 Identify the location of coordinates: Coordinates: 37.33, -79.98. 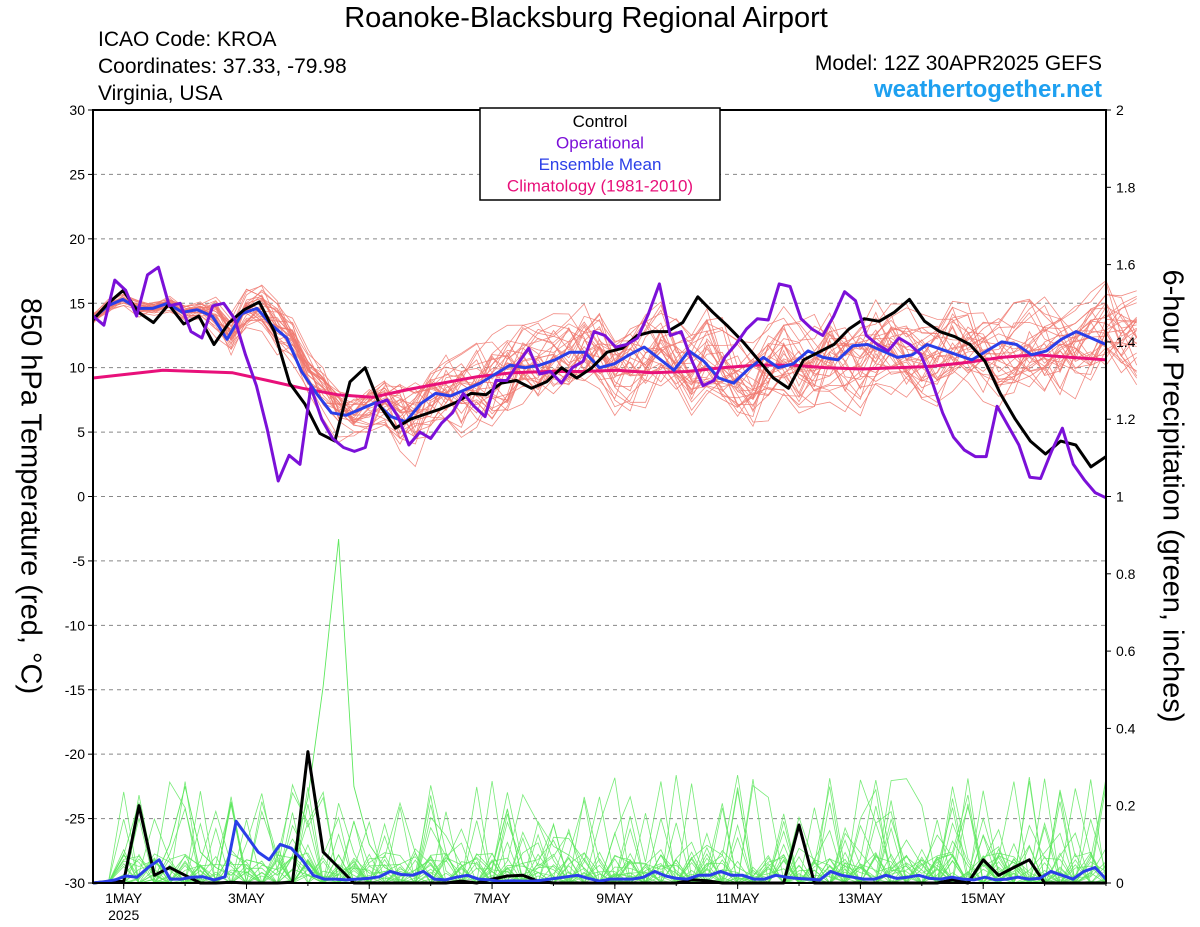
(222, 66).